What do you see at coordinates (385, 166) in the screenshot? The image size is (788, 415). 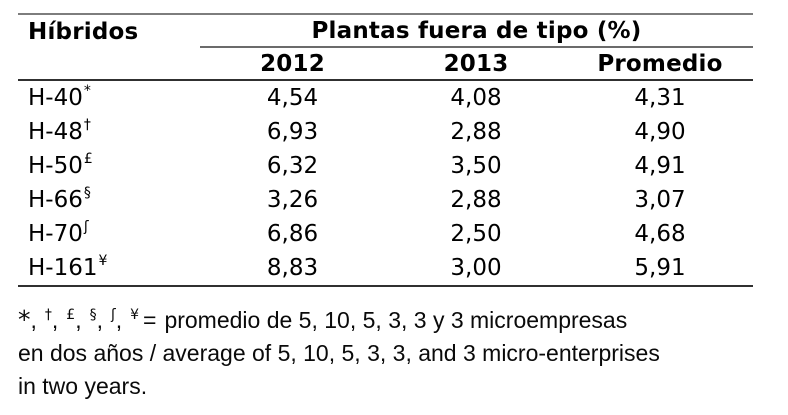 I see `table-row: H-50£ 6,32 3,50 4,91` at bounding box center [385, 166].